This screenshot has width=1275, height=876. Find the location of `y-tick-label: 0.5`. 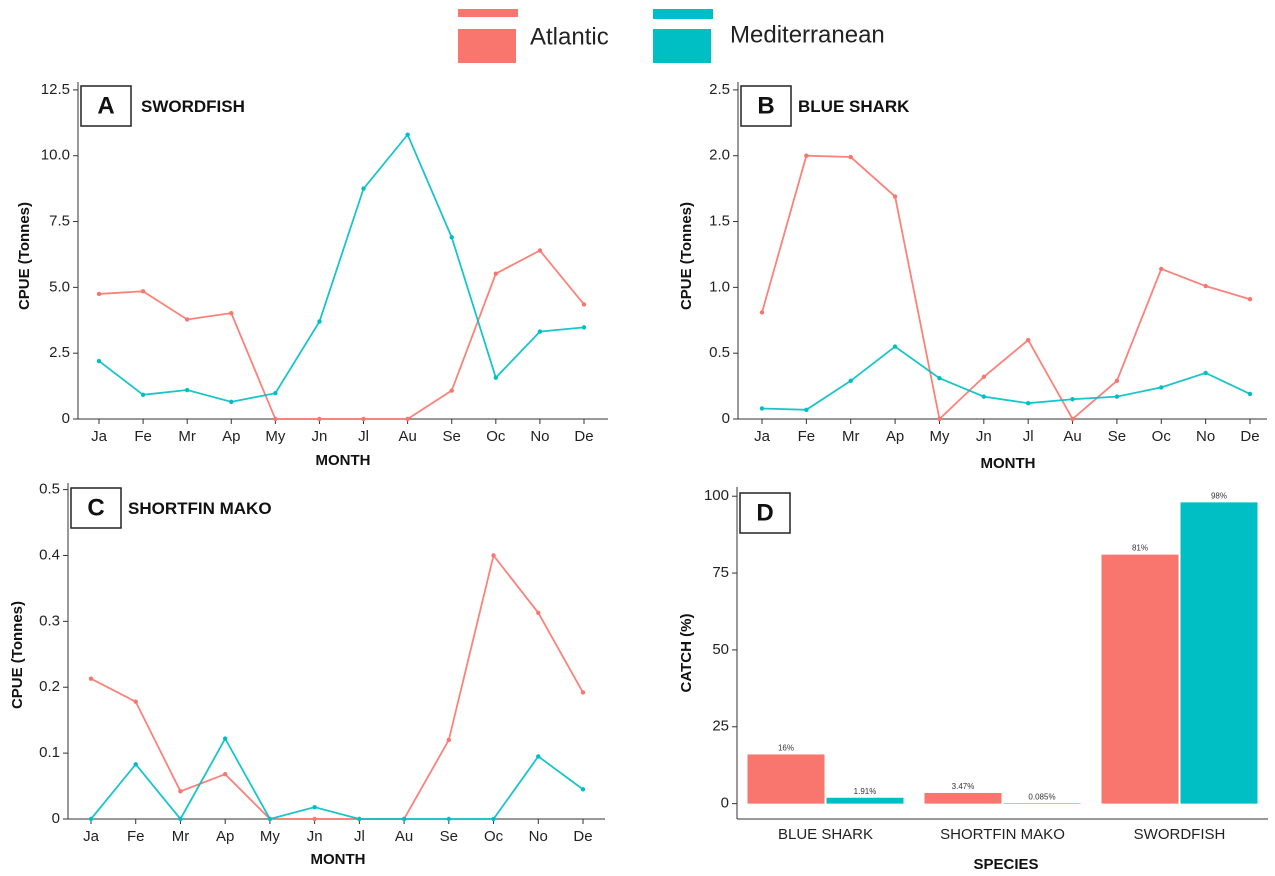

y-tick-label: 0.5 is located at coordinates (719, 352).